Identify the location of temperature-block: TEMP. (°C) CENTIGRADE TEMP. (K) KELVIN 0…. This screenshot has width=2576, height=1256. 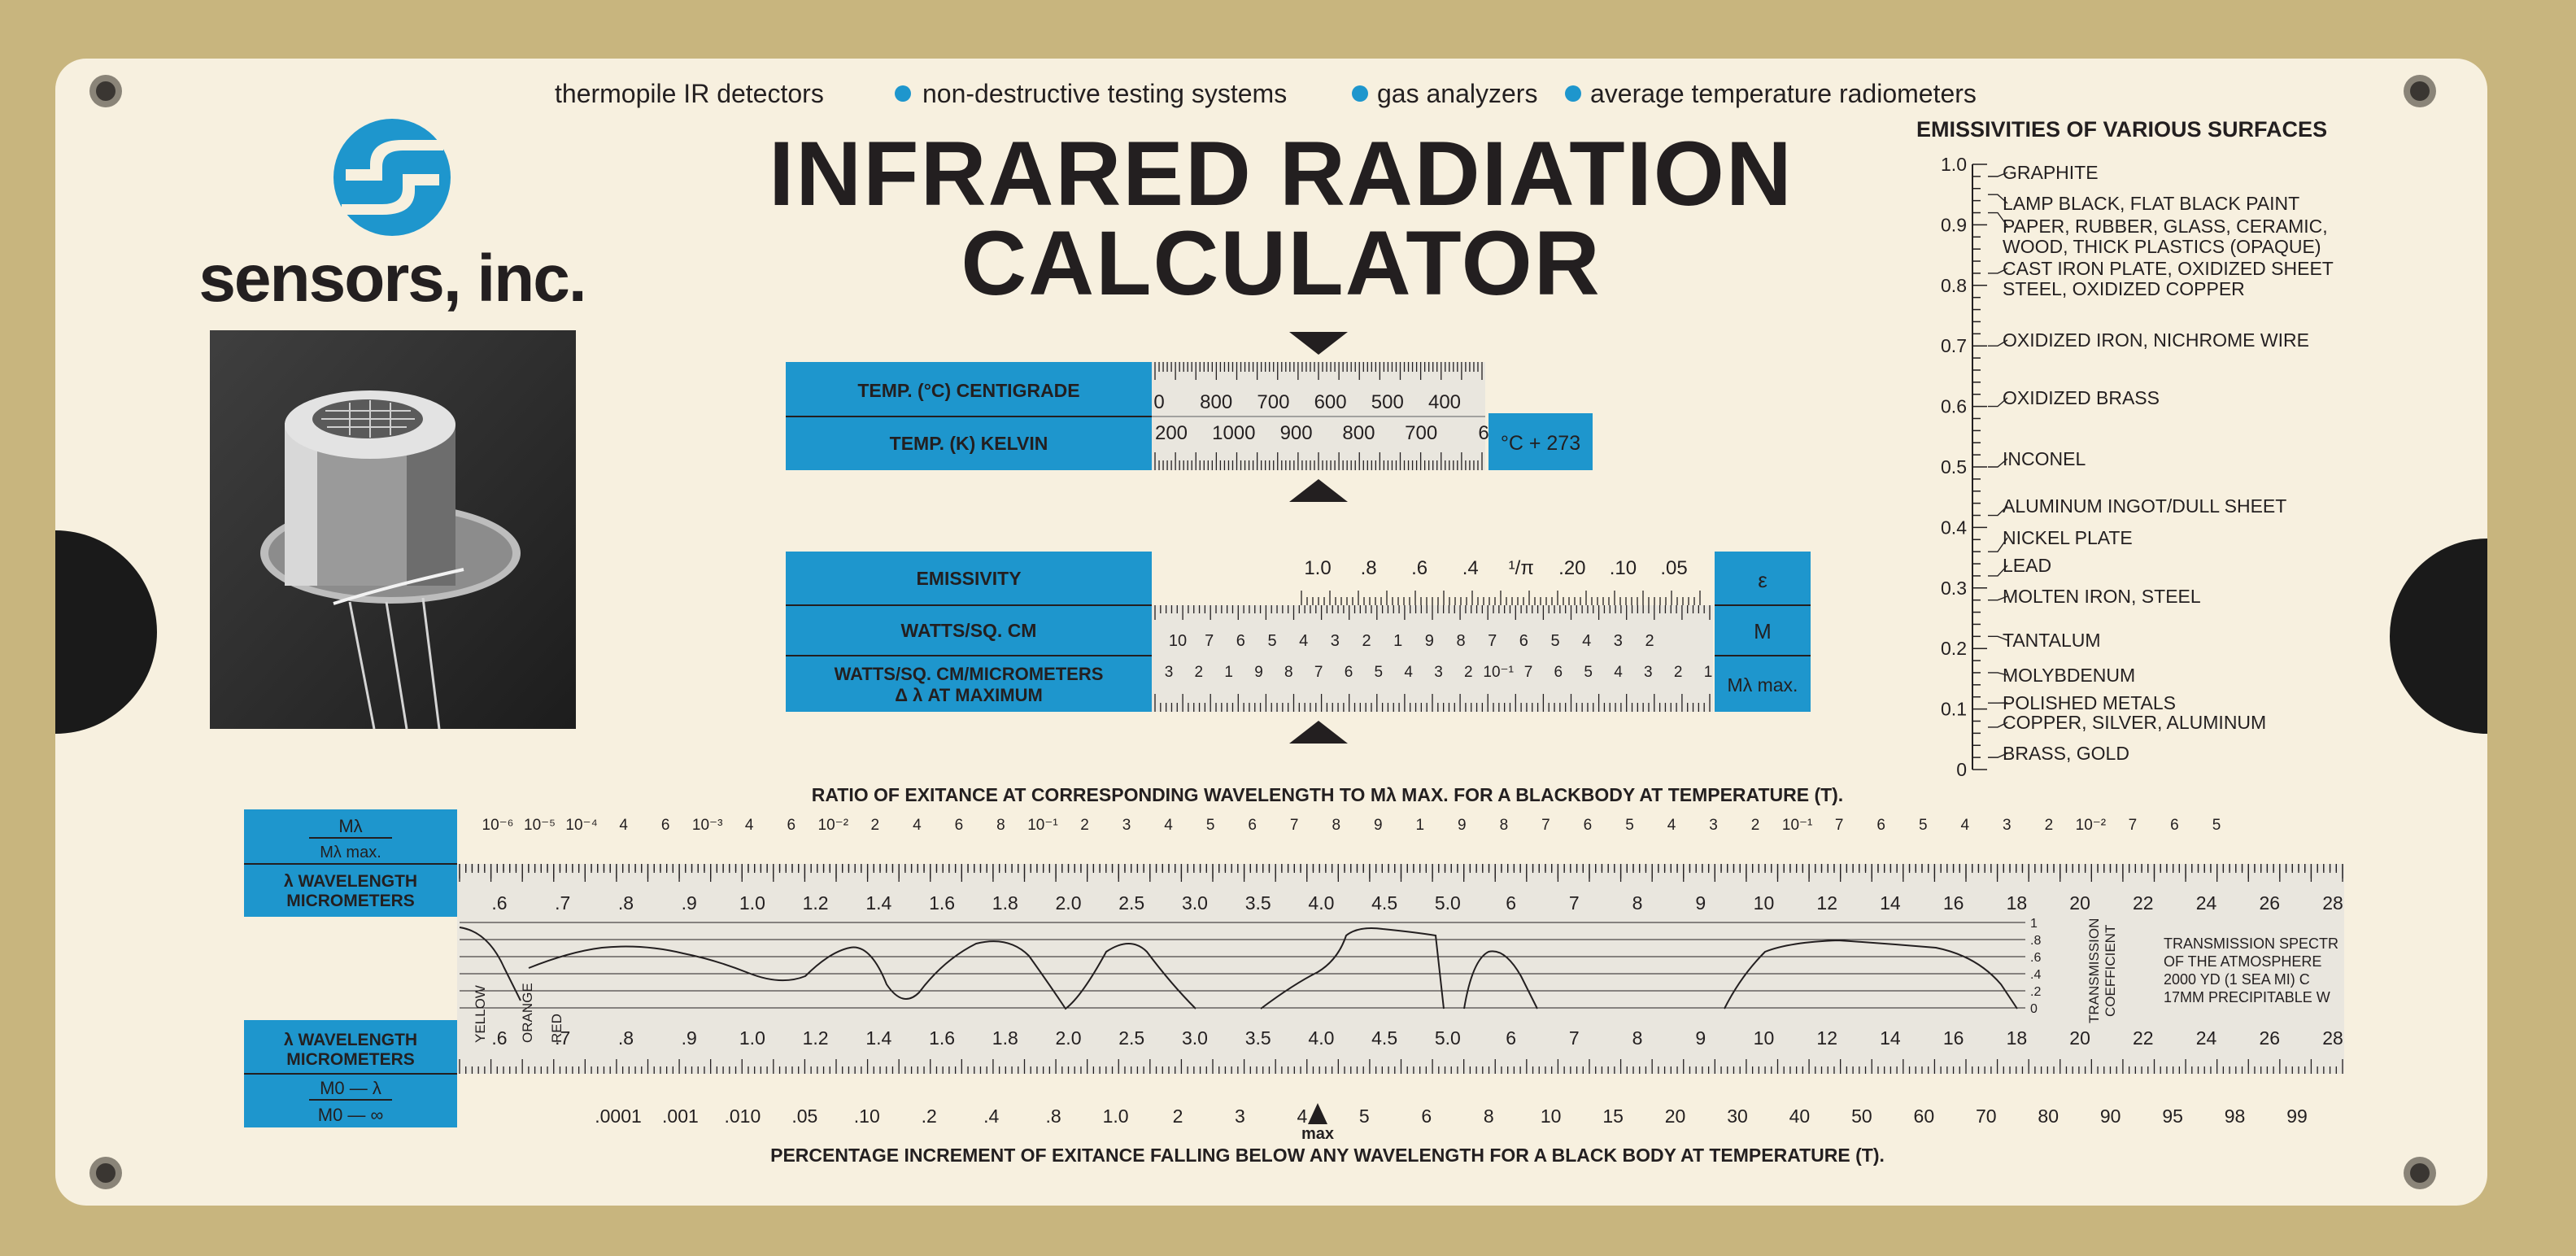
(1189, 417).